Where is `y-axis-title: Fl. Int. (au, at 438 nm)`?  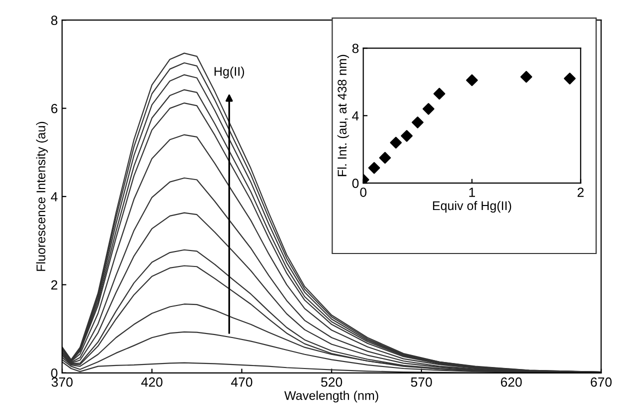 y-axis-title: Fl. Int. (au, at 438 nm) is located at coordinates (343, 115).